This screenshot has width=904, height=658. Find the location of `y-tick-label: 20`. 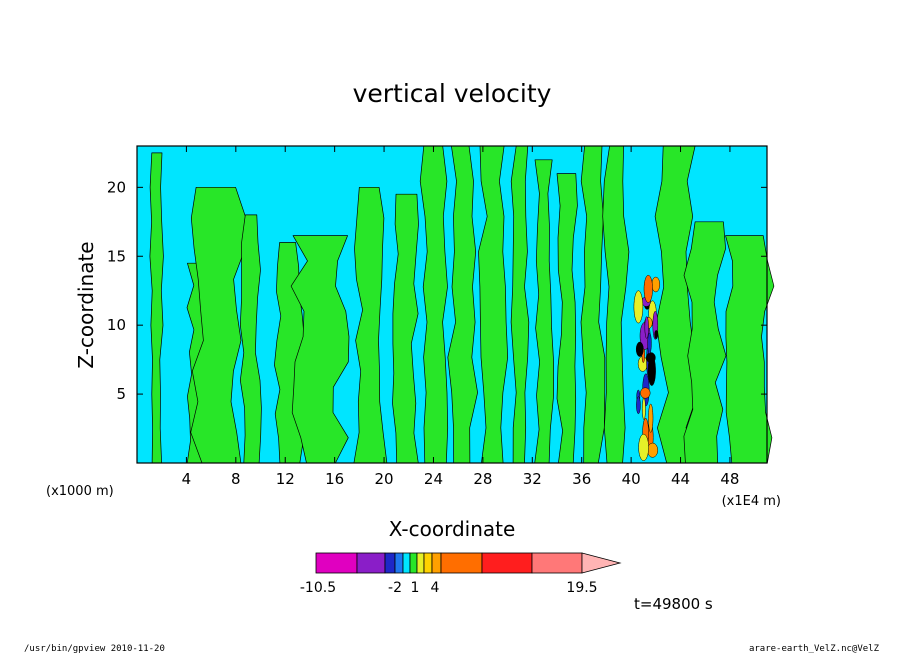

y-tick-label: 20 is located at coordinates (116, 187).